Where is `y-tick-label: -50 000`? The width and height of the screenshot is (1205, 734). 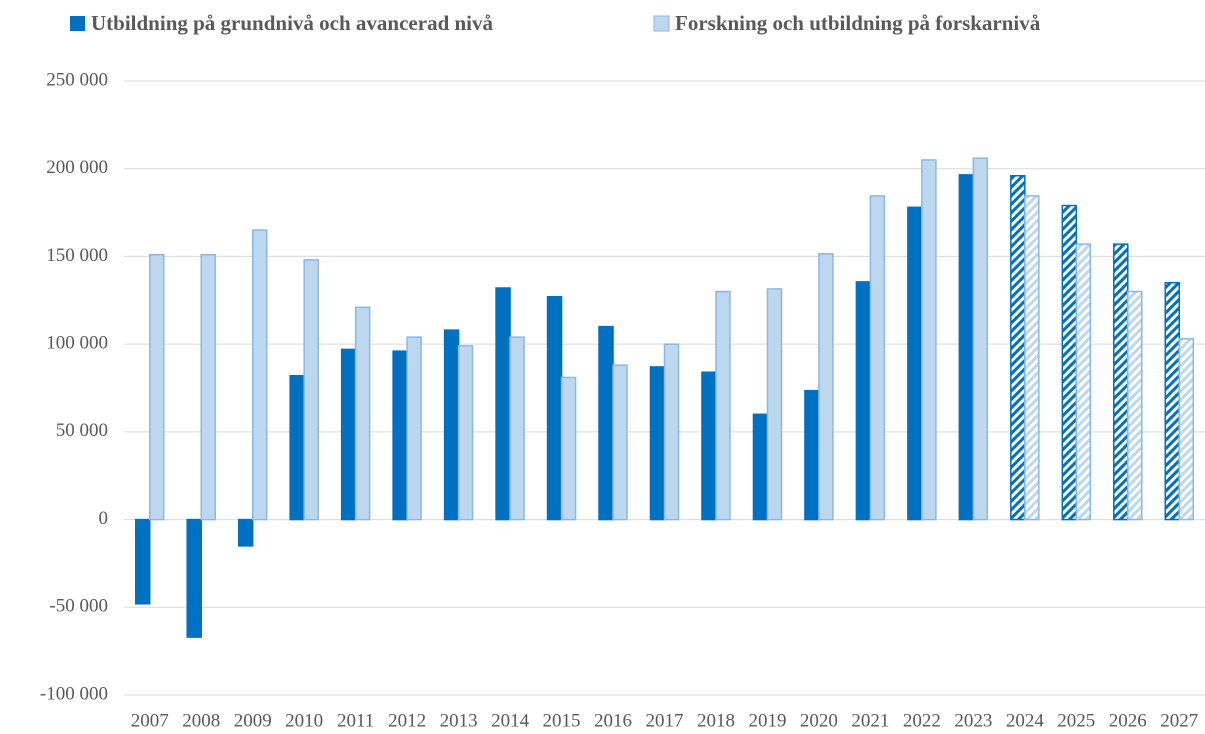 y-tick-label: -50 000 is located at coordinates (78, 606).